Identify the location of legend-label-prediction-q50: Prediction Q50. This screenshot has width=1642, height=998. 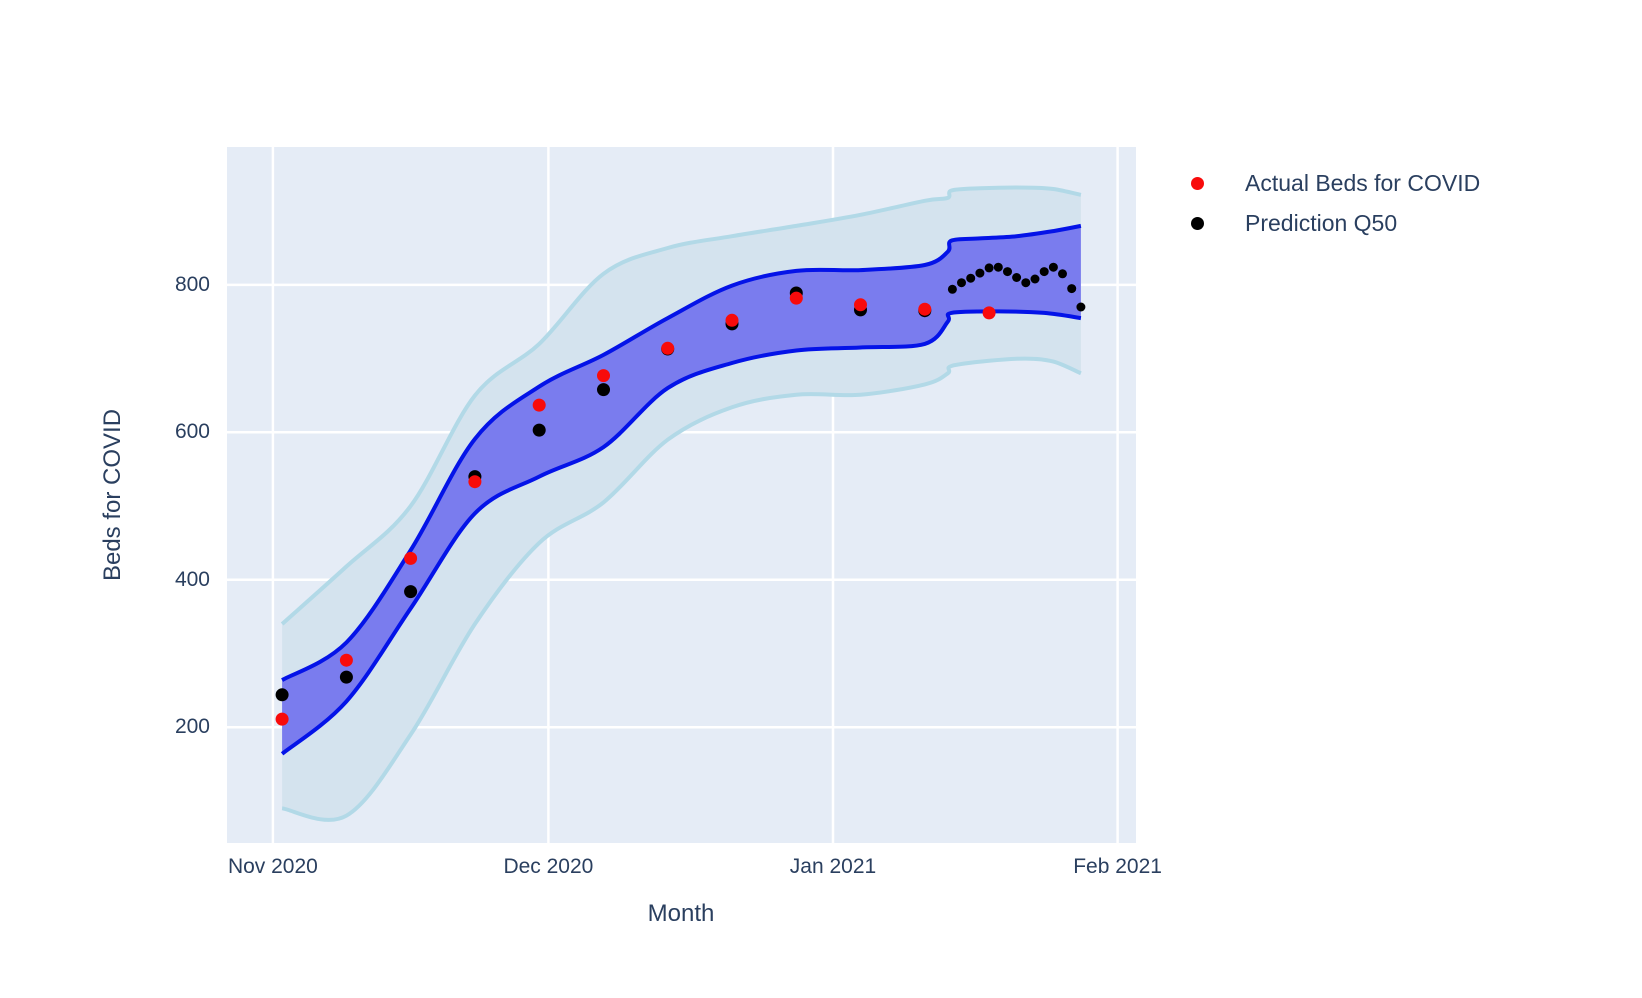
(1321, 222).